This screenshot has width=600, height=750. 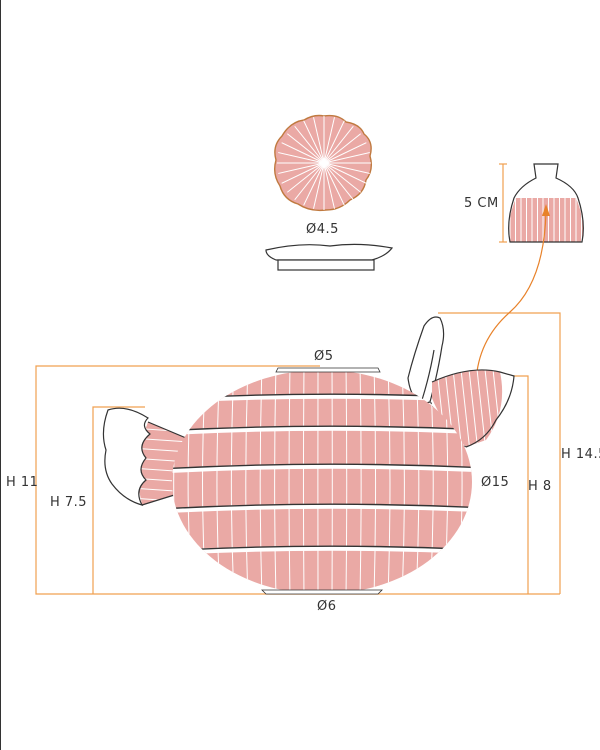 I want to click on filter-view, so click(x=546, y=203).